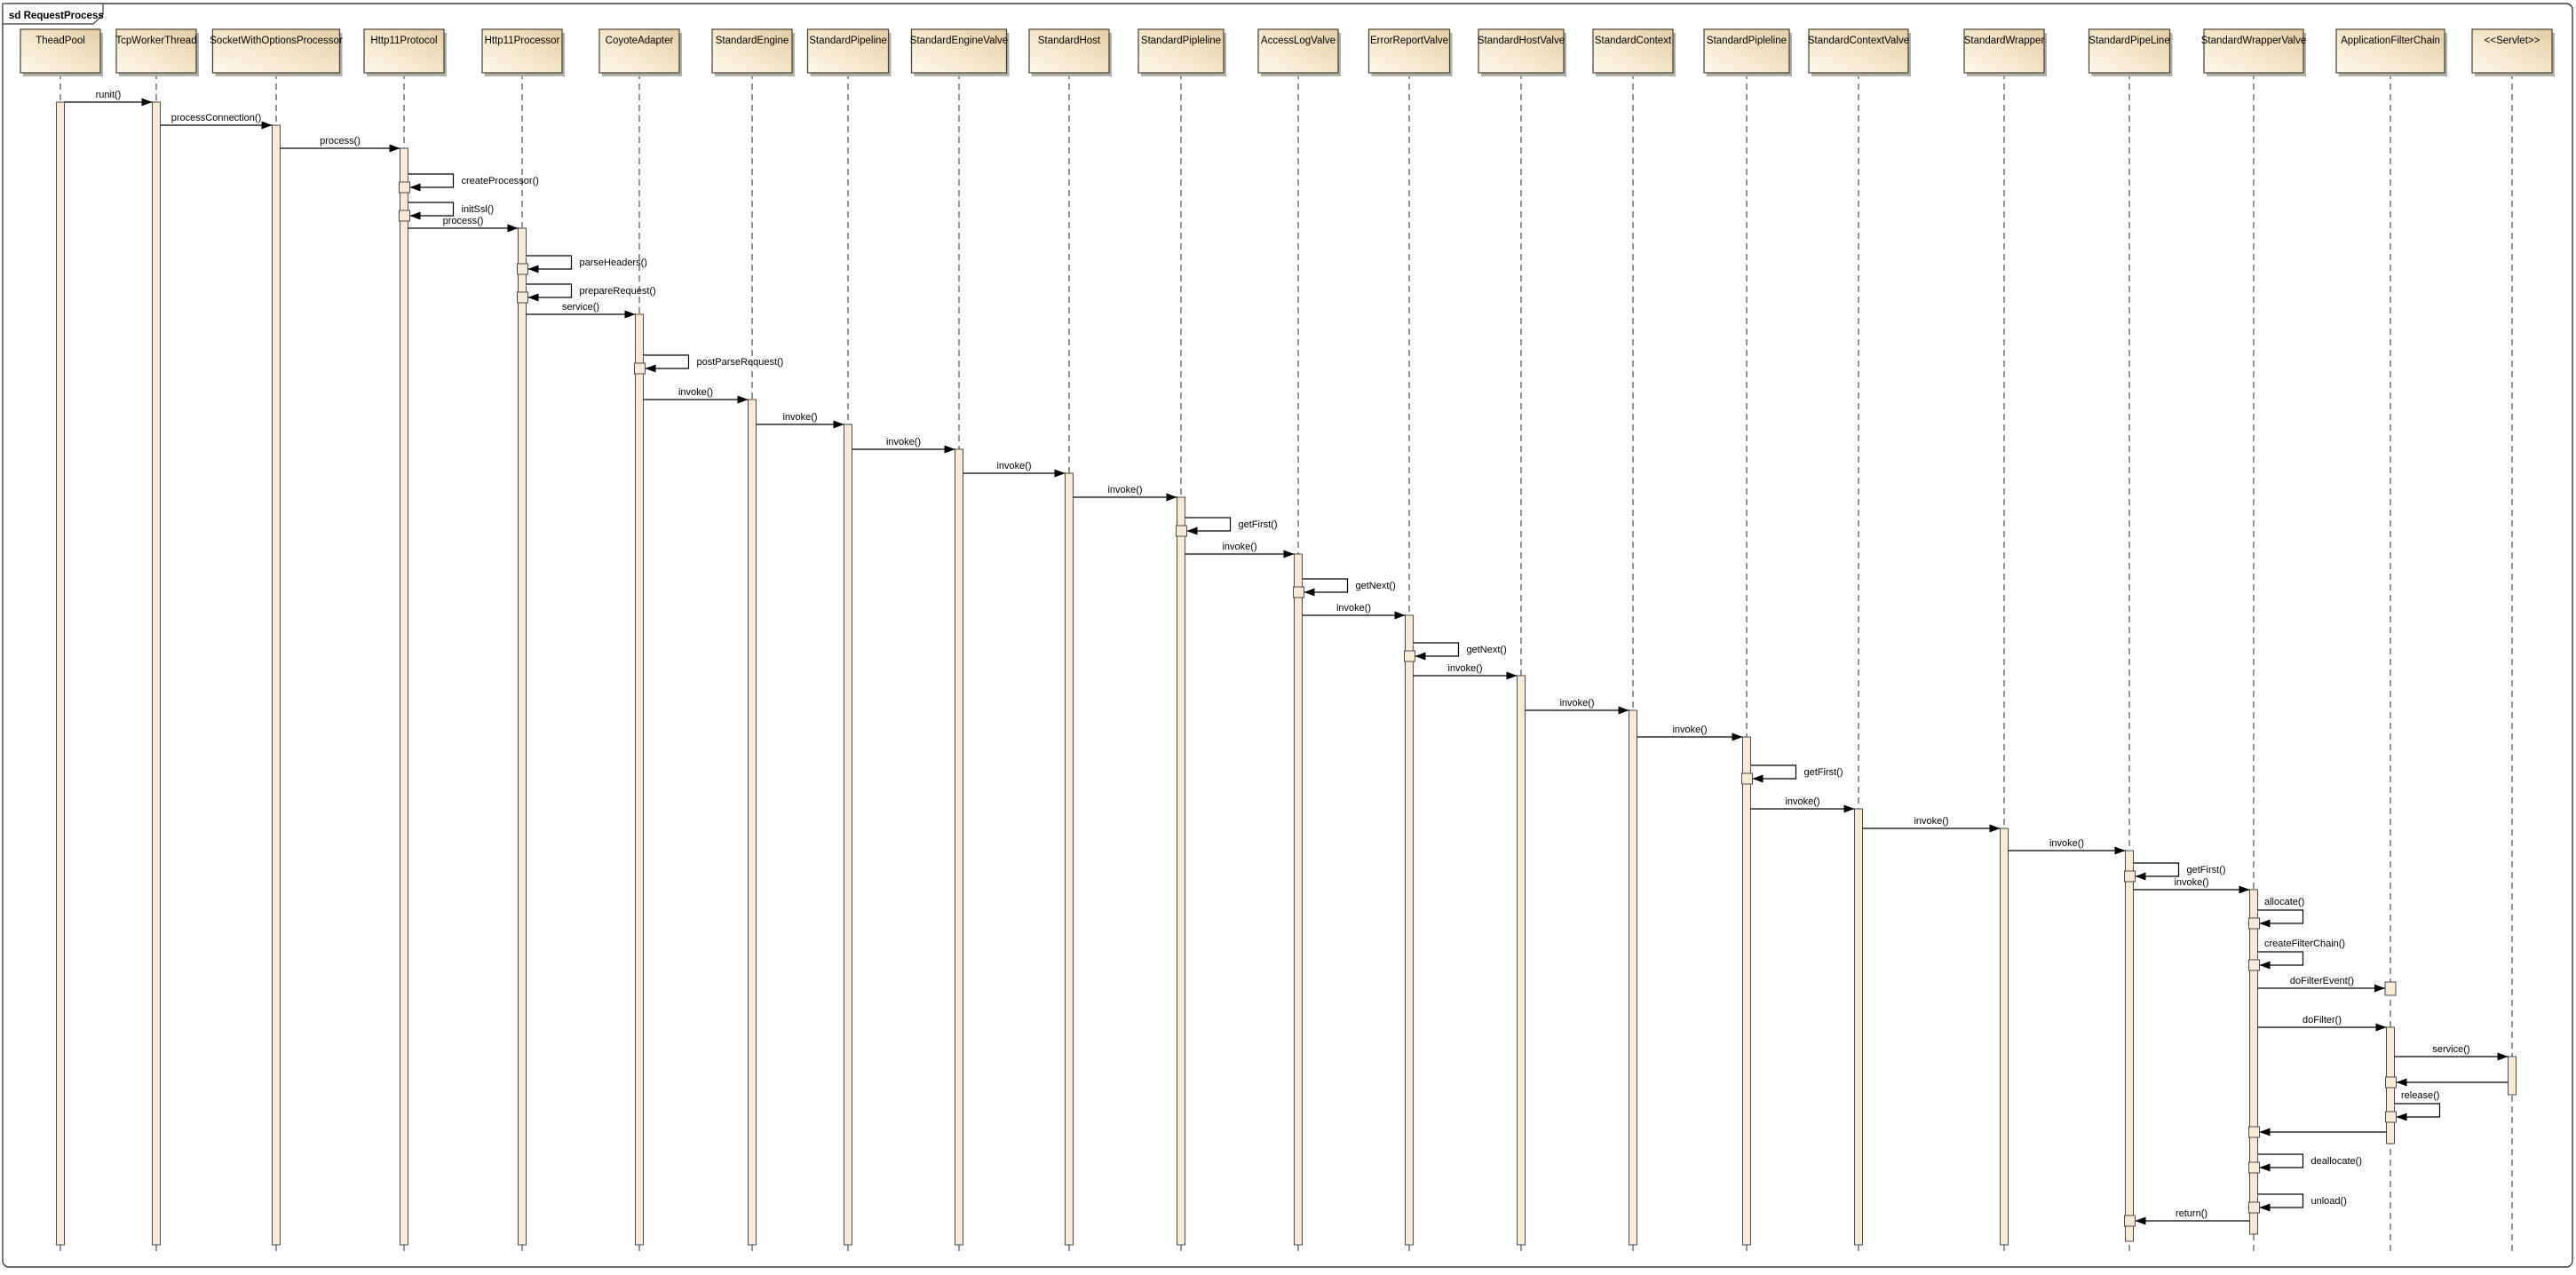 Image resolution: width=2576 pixels, height=1275 pixels. I want to click on message-createfilterchain: createFilterChain(), so click(2297, 954).